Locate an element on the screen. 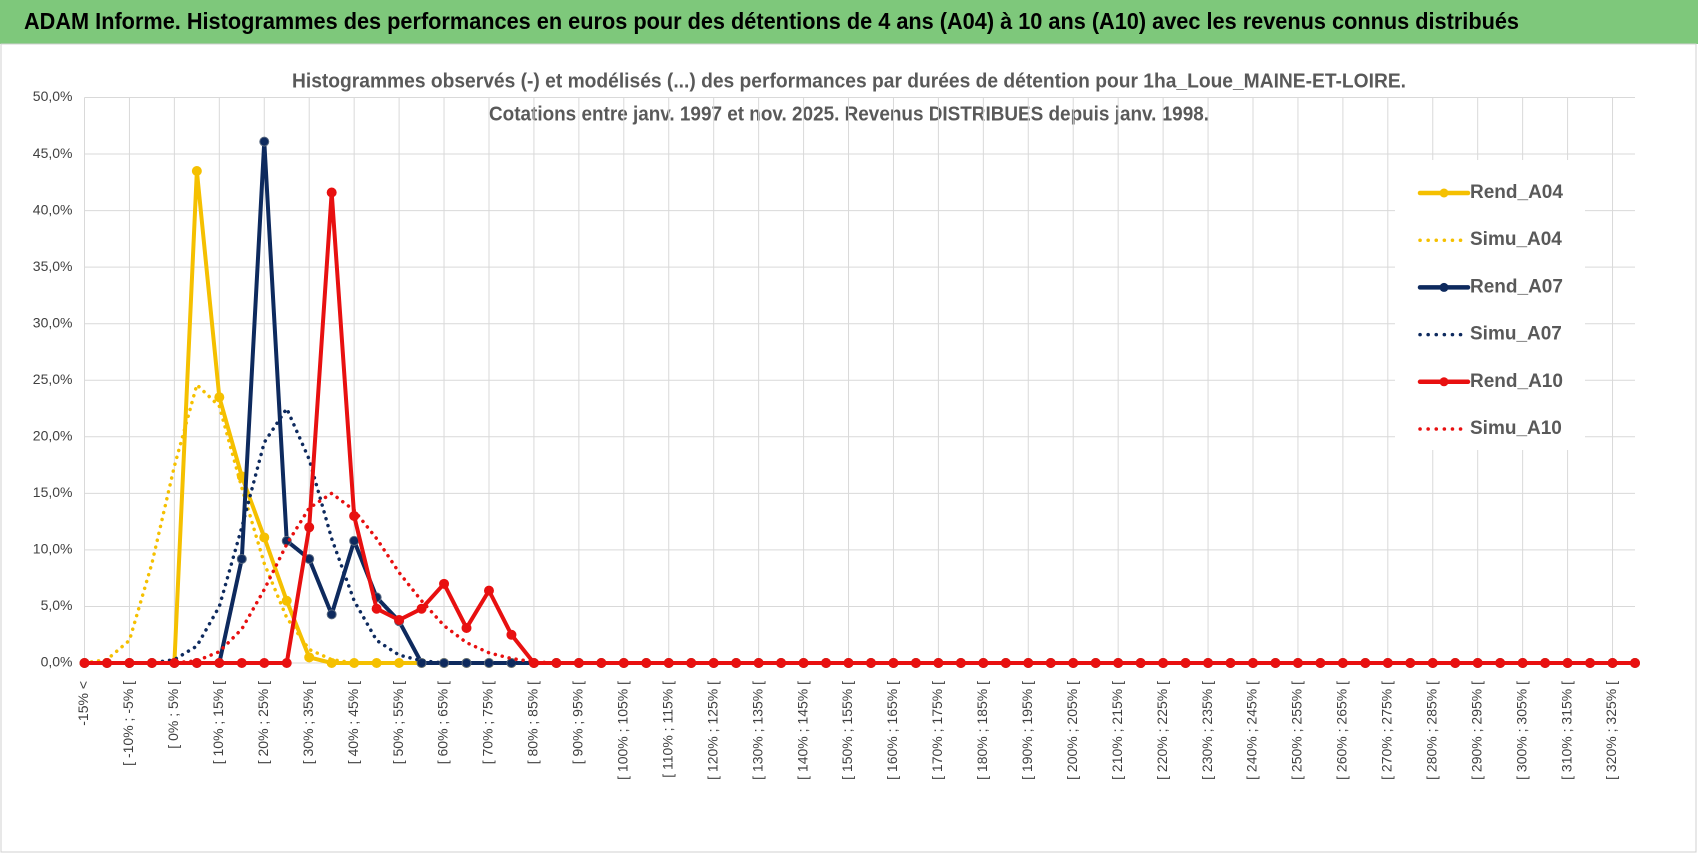  x-tick-label: [ 280% ; 285% [ is located at coordinates (1431, 730).